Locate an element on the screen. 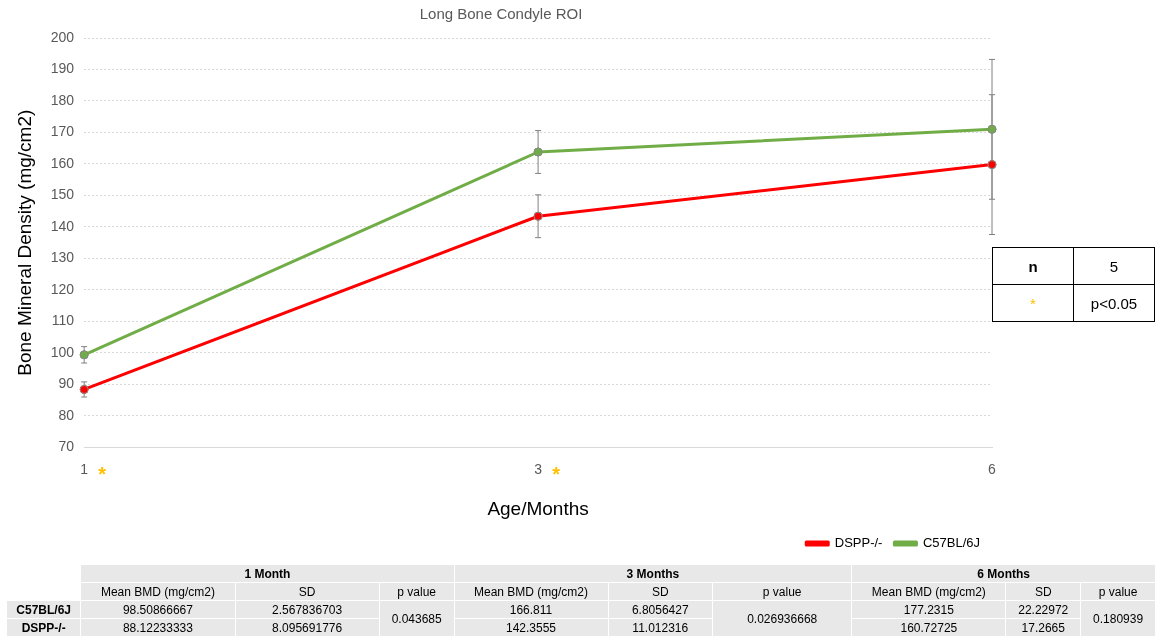 The height and width of the screenshot is (638, 1160). text: 88.12233333 is located at coordinates (157, 627).